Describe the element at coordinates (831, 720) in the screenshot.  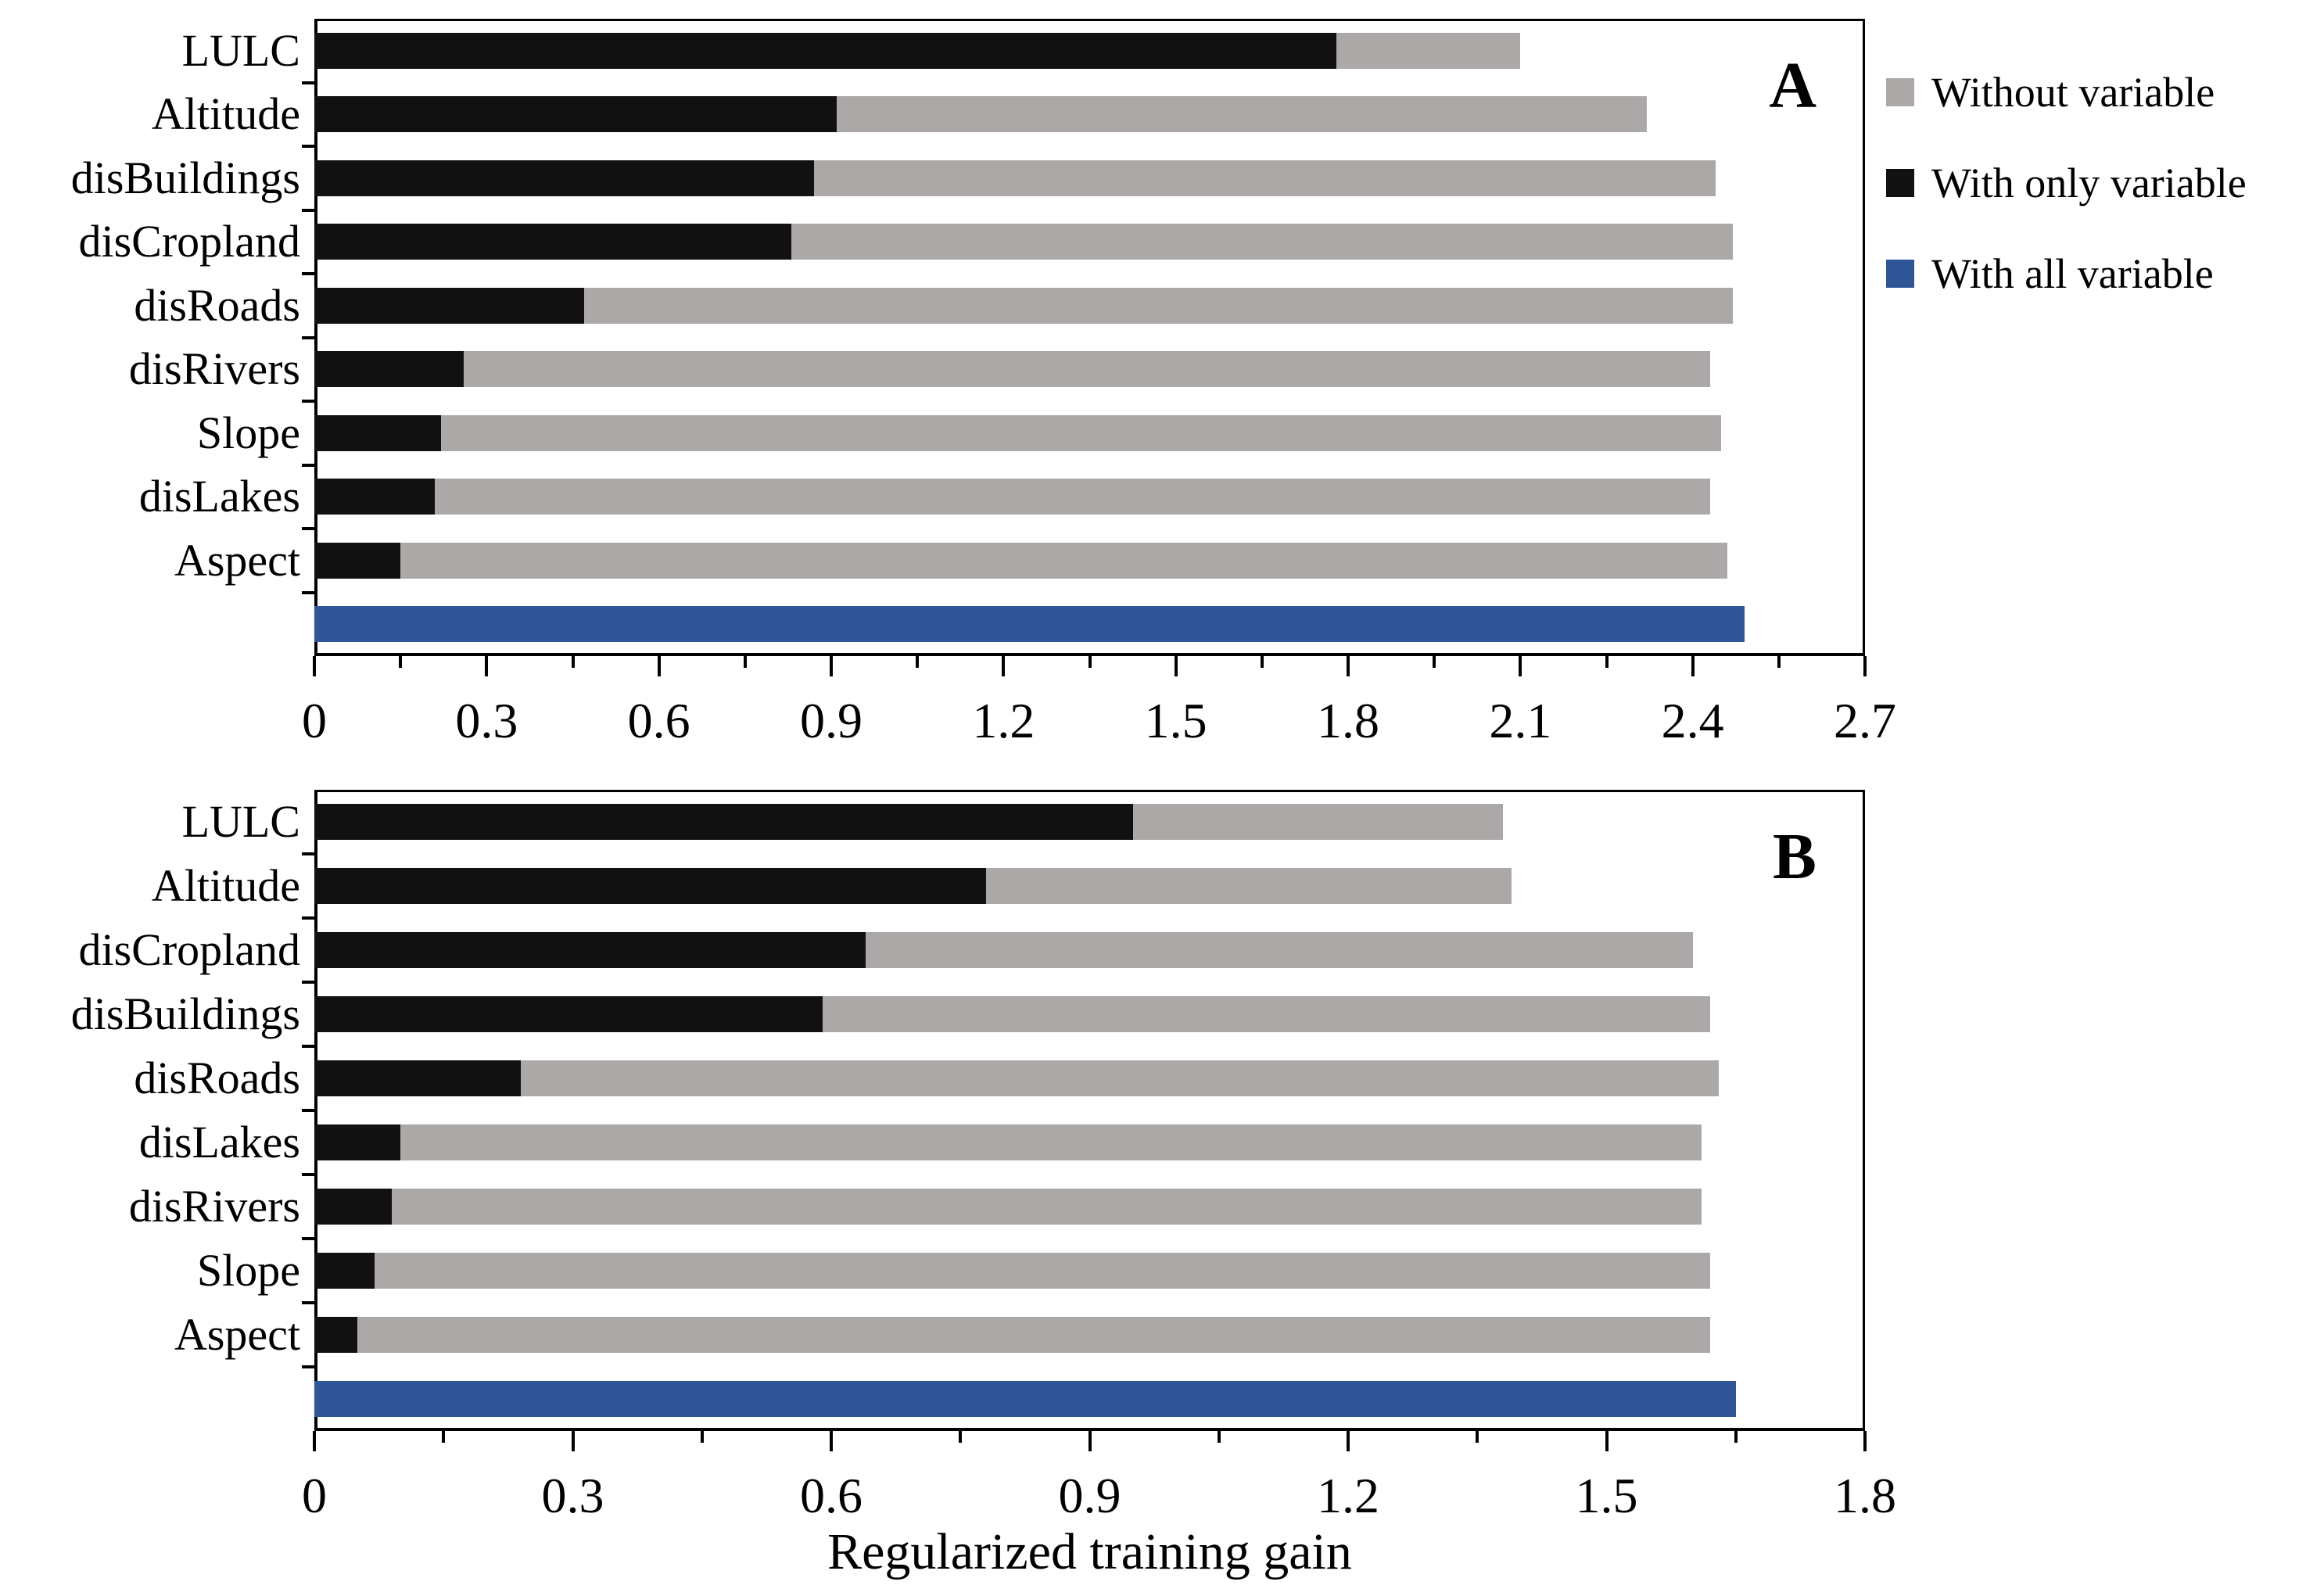
I see `x-tick-label: 0.9` at that location.